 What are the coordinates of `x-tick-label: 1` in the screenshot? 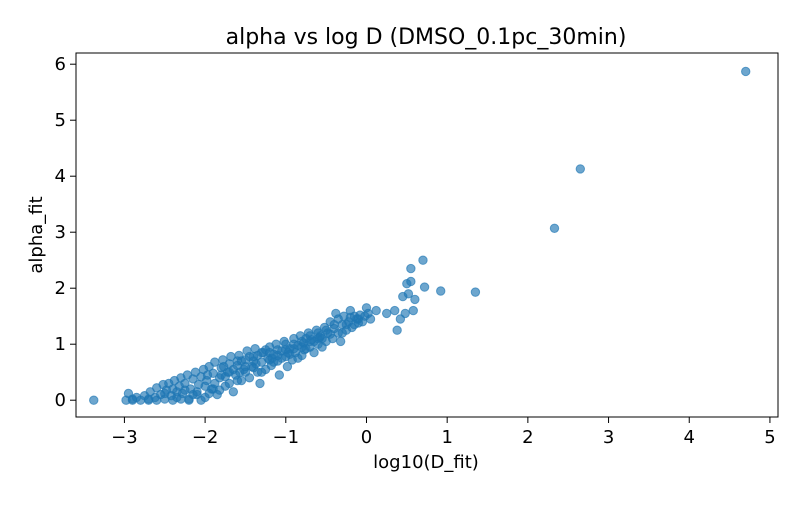 It's located at (446, 437).